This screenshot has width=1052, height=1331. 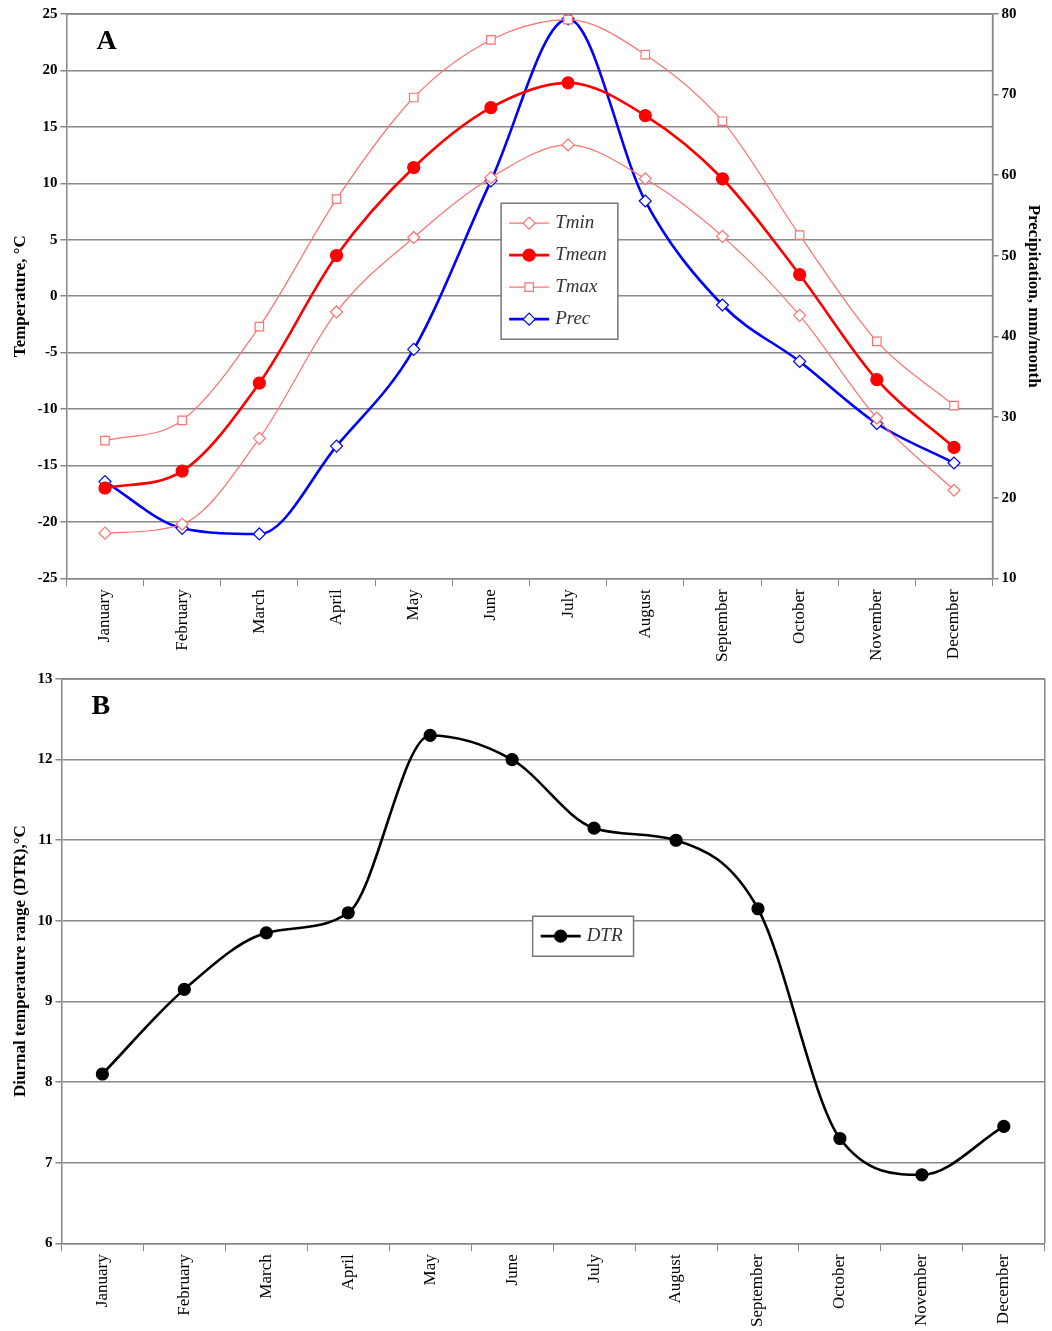 I want to click on y-tick-label: 12, so click(x=45, y=758).